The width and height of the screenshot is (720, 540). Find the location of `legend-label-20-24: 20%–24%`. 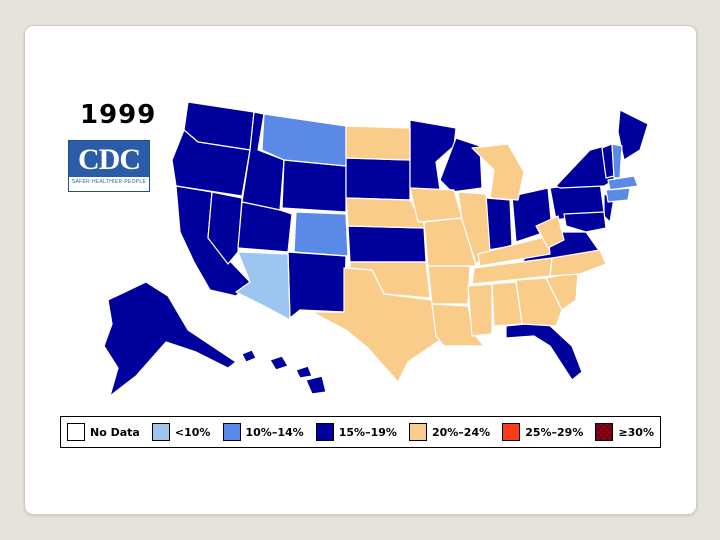

legend-label-20-24: 20%–24% is located at coordinates (461, 432).